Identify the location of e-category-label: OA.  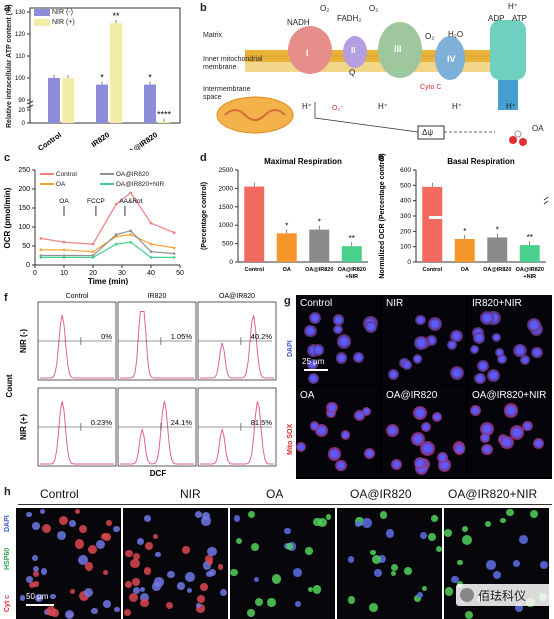
(465, 270).